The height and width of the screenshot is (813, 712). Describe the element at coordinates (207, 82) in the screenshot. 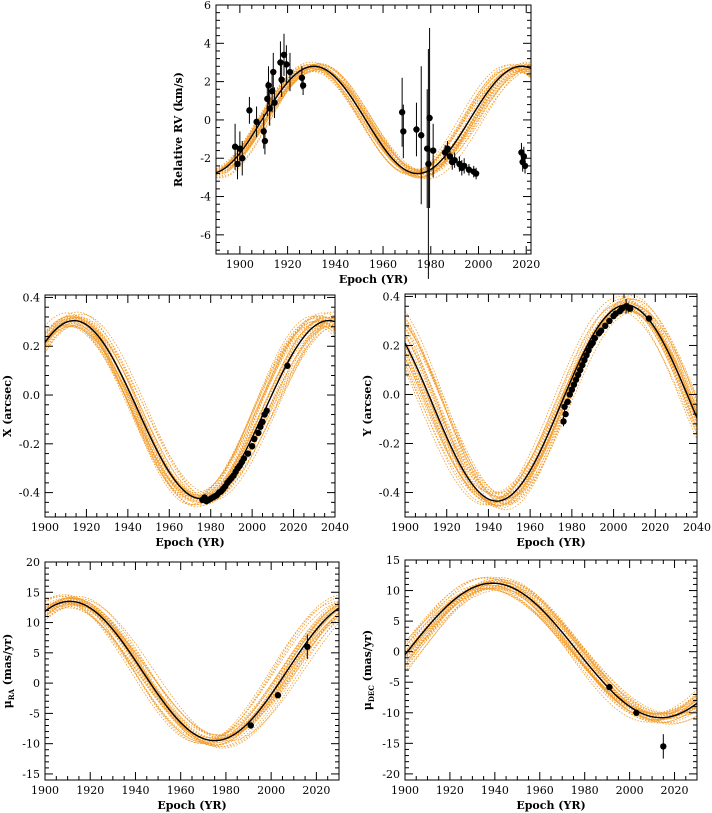

I see `y-tick-label: 2` at that location.